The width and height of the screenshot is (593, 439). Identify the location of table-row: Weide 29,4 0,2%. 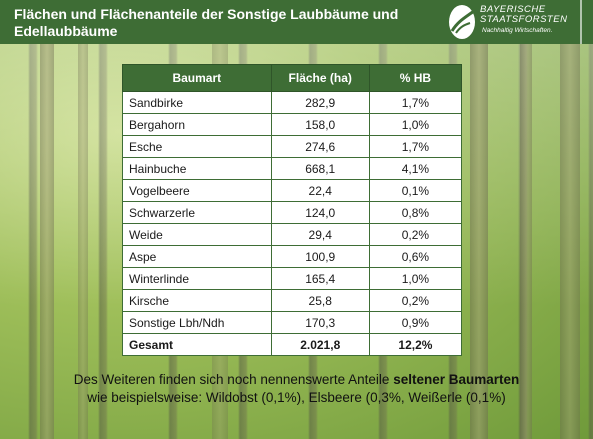
(292, 234).